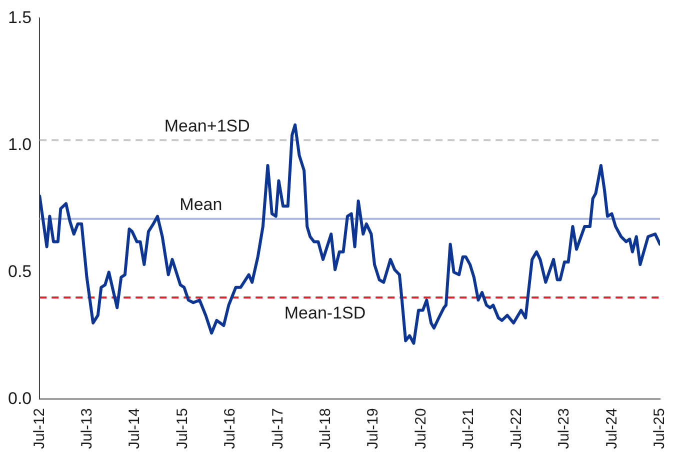 The width and height of the screenshot is (681, 452). Describe the element at coordinates (230, 429) in the screenshot. I see `x-tick-label: Jul-16` at that location.